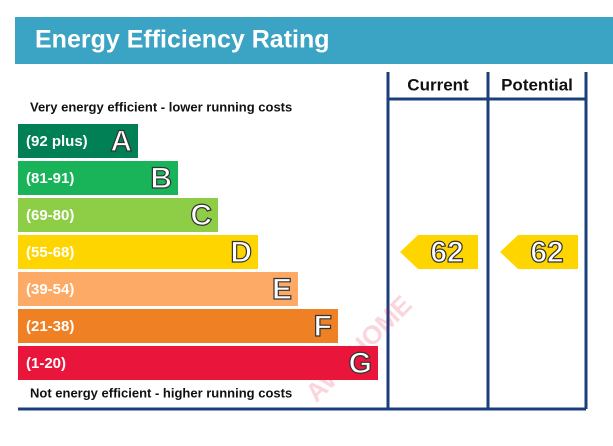 This screenshot has width=613, height=446. Describe the element at coordinates (438, 84) in the screenshot. I see `column-label: Current` at that location.